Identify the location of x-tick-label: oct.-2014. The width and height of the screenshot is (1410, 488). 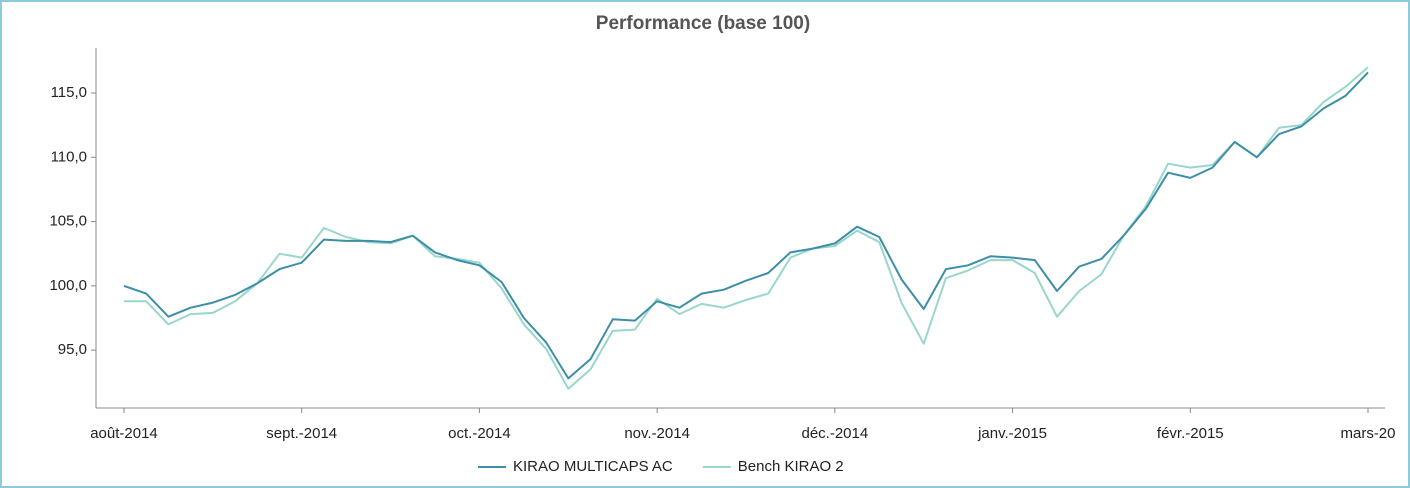
(479, 433).